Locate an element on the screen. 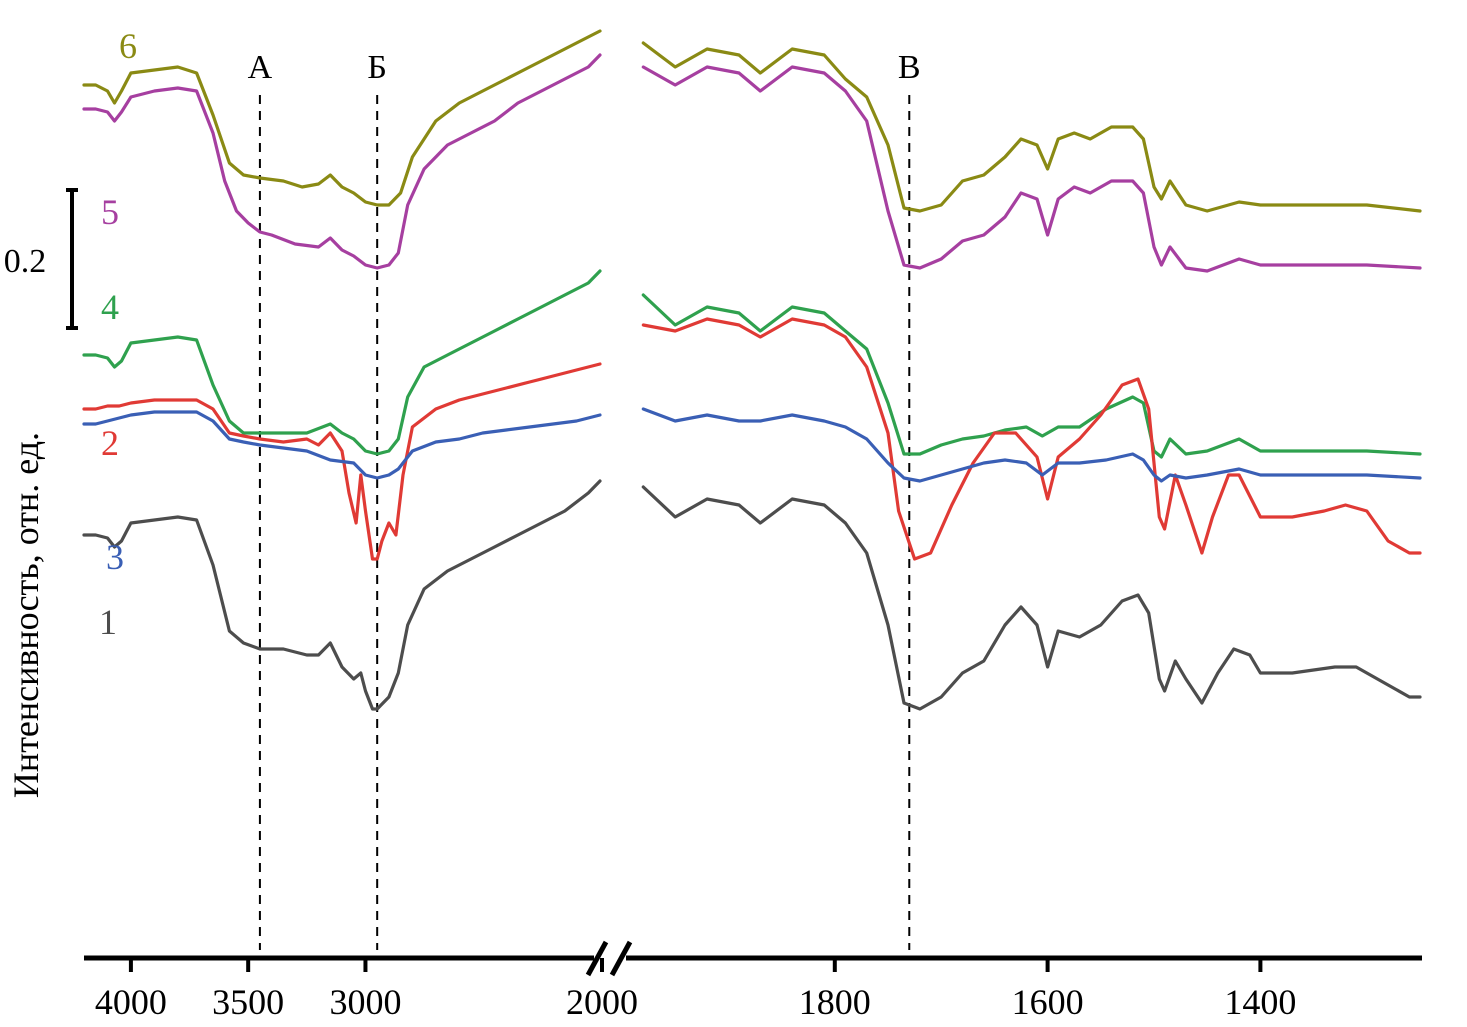  series-2-line-right is located at coordinates (1031, 439).